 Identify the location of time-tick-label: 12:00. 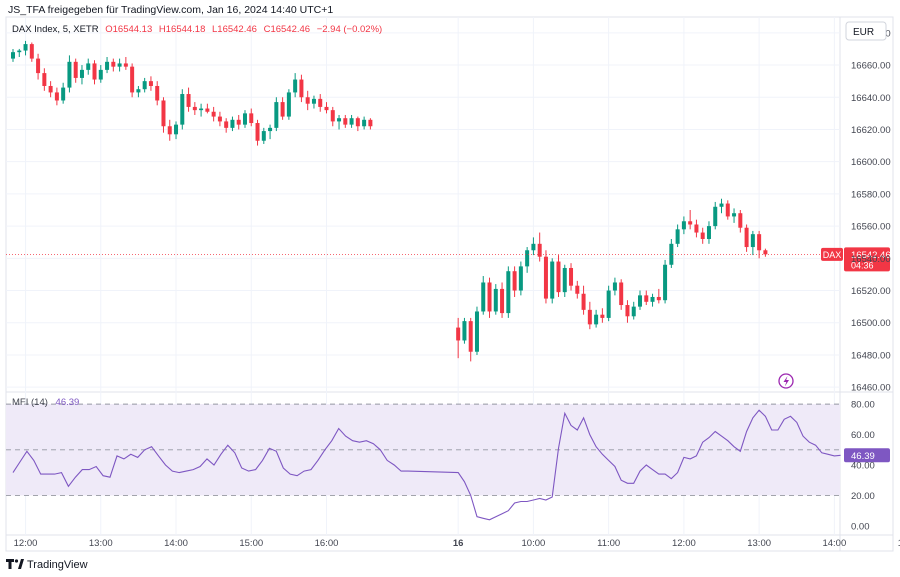
(26, 543).